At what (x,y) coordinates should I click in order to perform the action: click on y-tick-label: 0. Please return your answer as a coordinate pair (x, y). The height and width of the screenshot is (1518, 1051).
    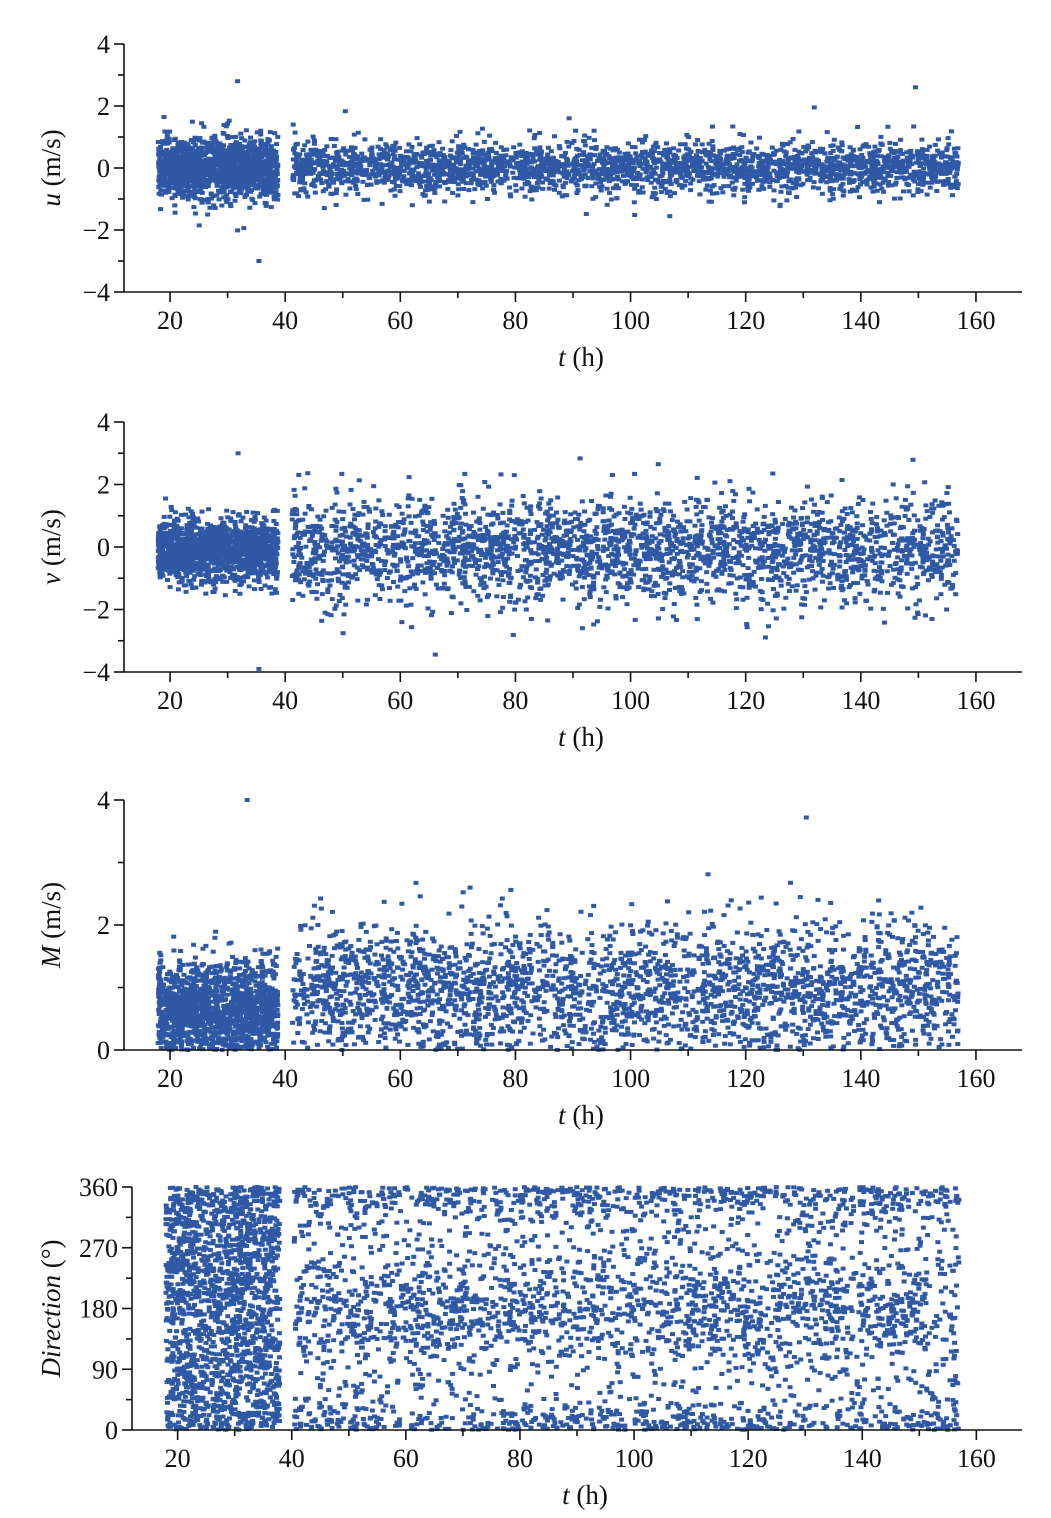
    Looking at the image, I should click on (103, 168).